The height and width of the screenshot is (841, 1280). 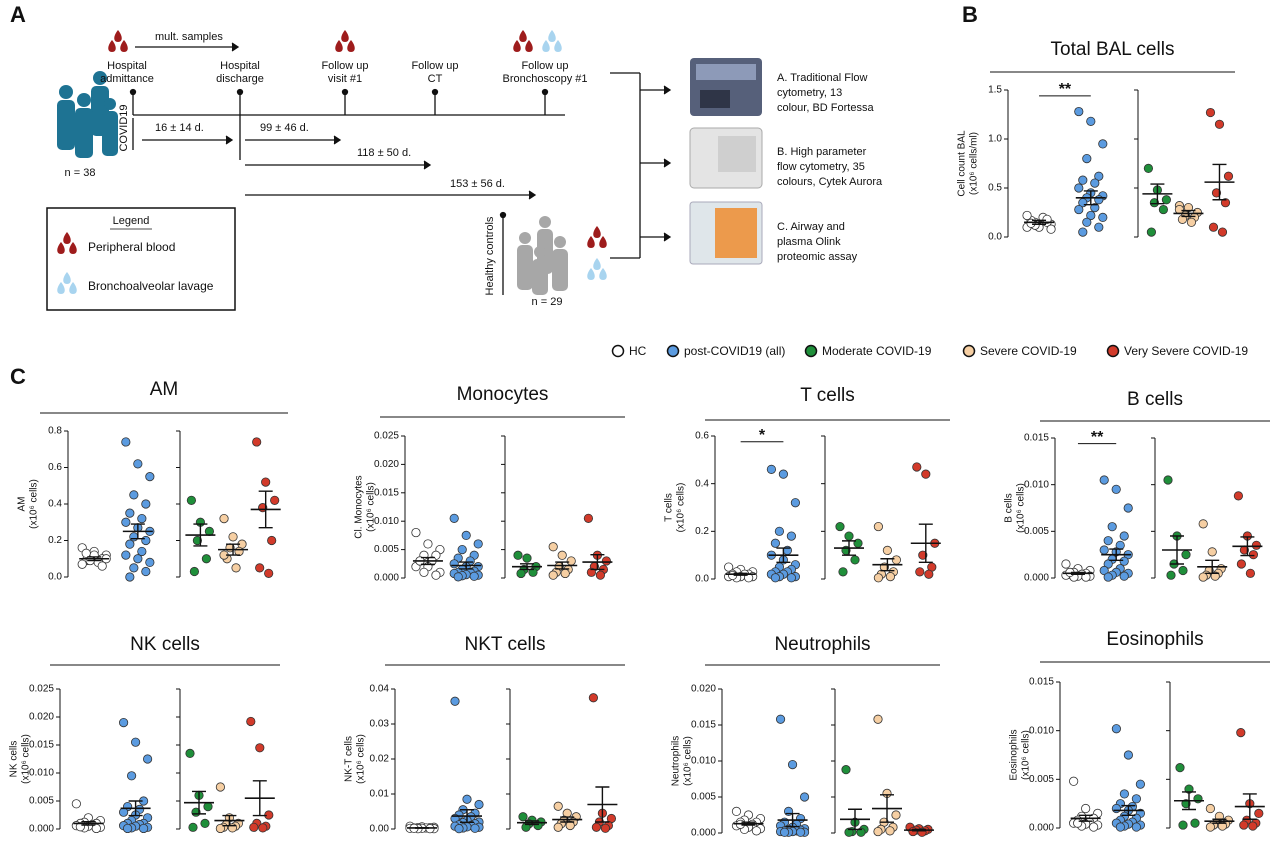 What do you see at coordinates (542, 255) in the screenshot?
I see `controls-icon` at bounding box center [542, 255].